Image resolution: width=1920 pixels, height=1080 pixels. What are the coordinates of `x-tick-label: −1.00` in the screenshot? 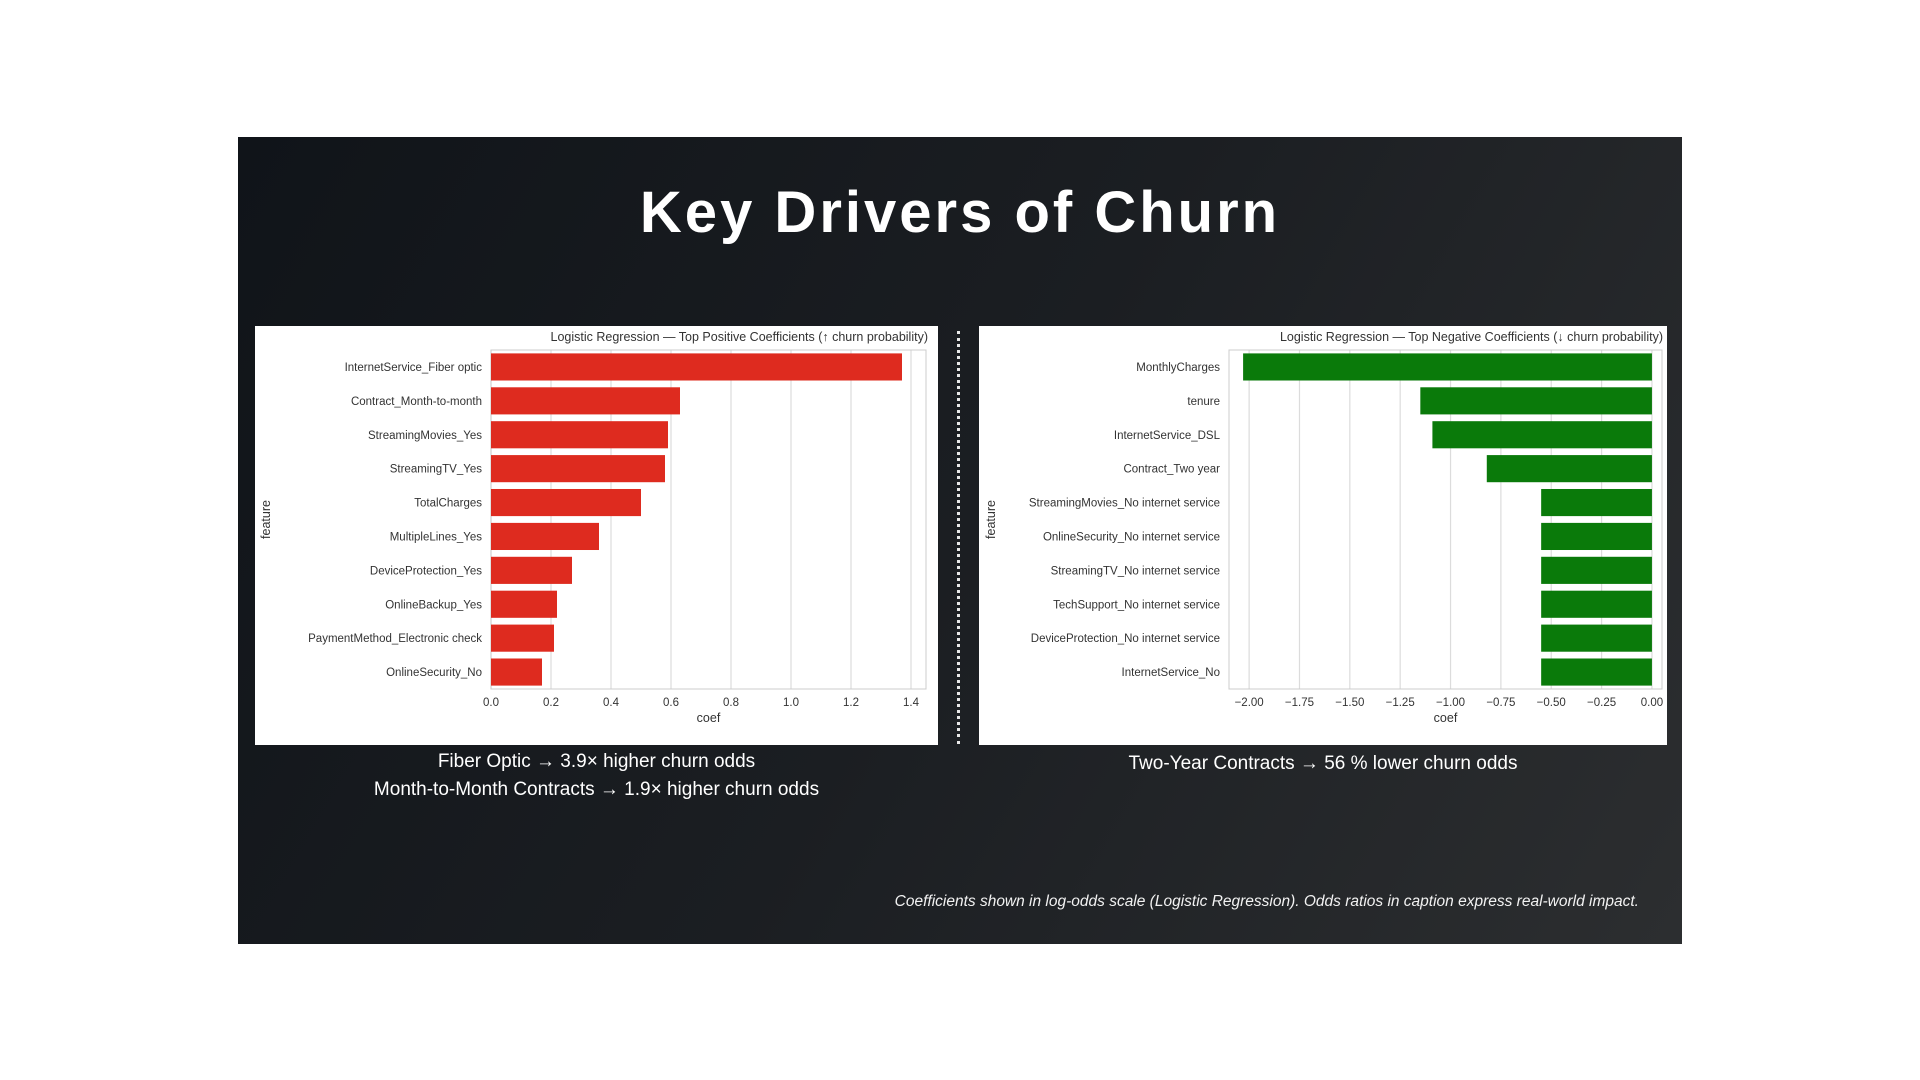 It's located at (1450, 703).